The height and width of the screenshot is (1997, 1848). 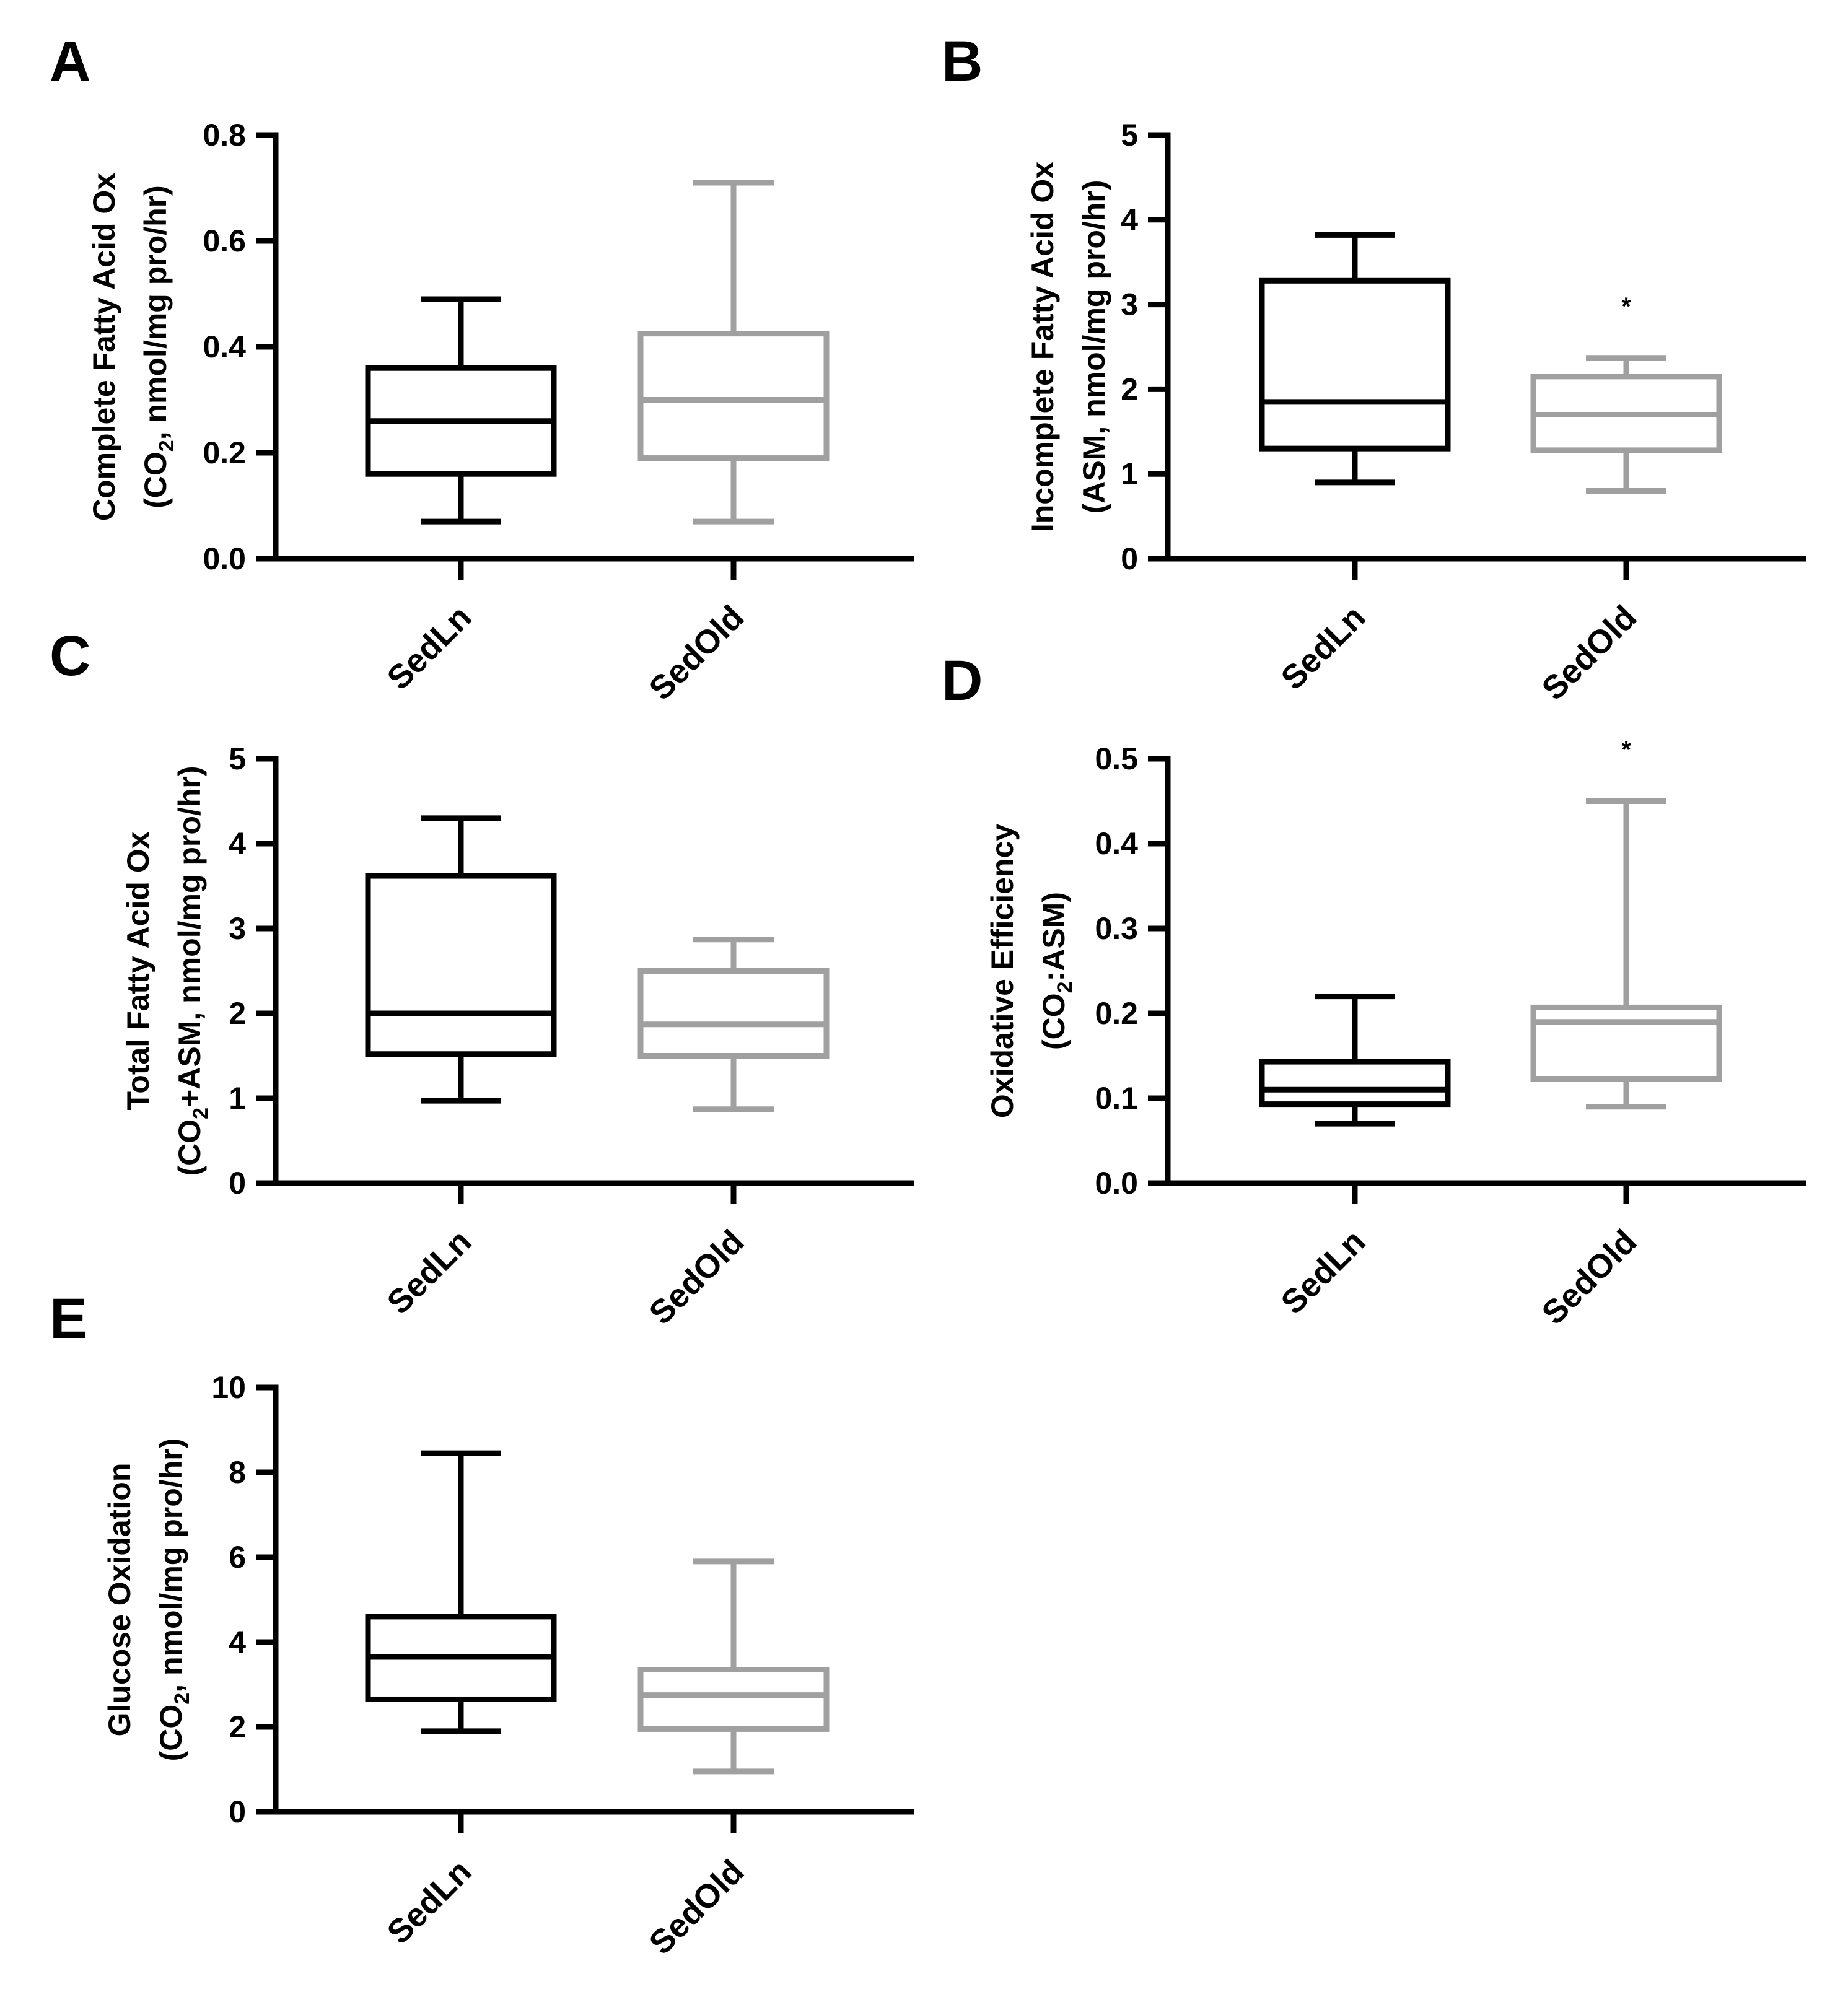 I want to click on y-tick-label: 0.3, so click(x=1117, y=929).